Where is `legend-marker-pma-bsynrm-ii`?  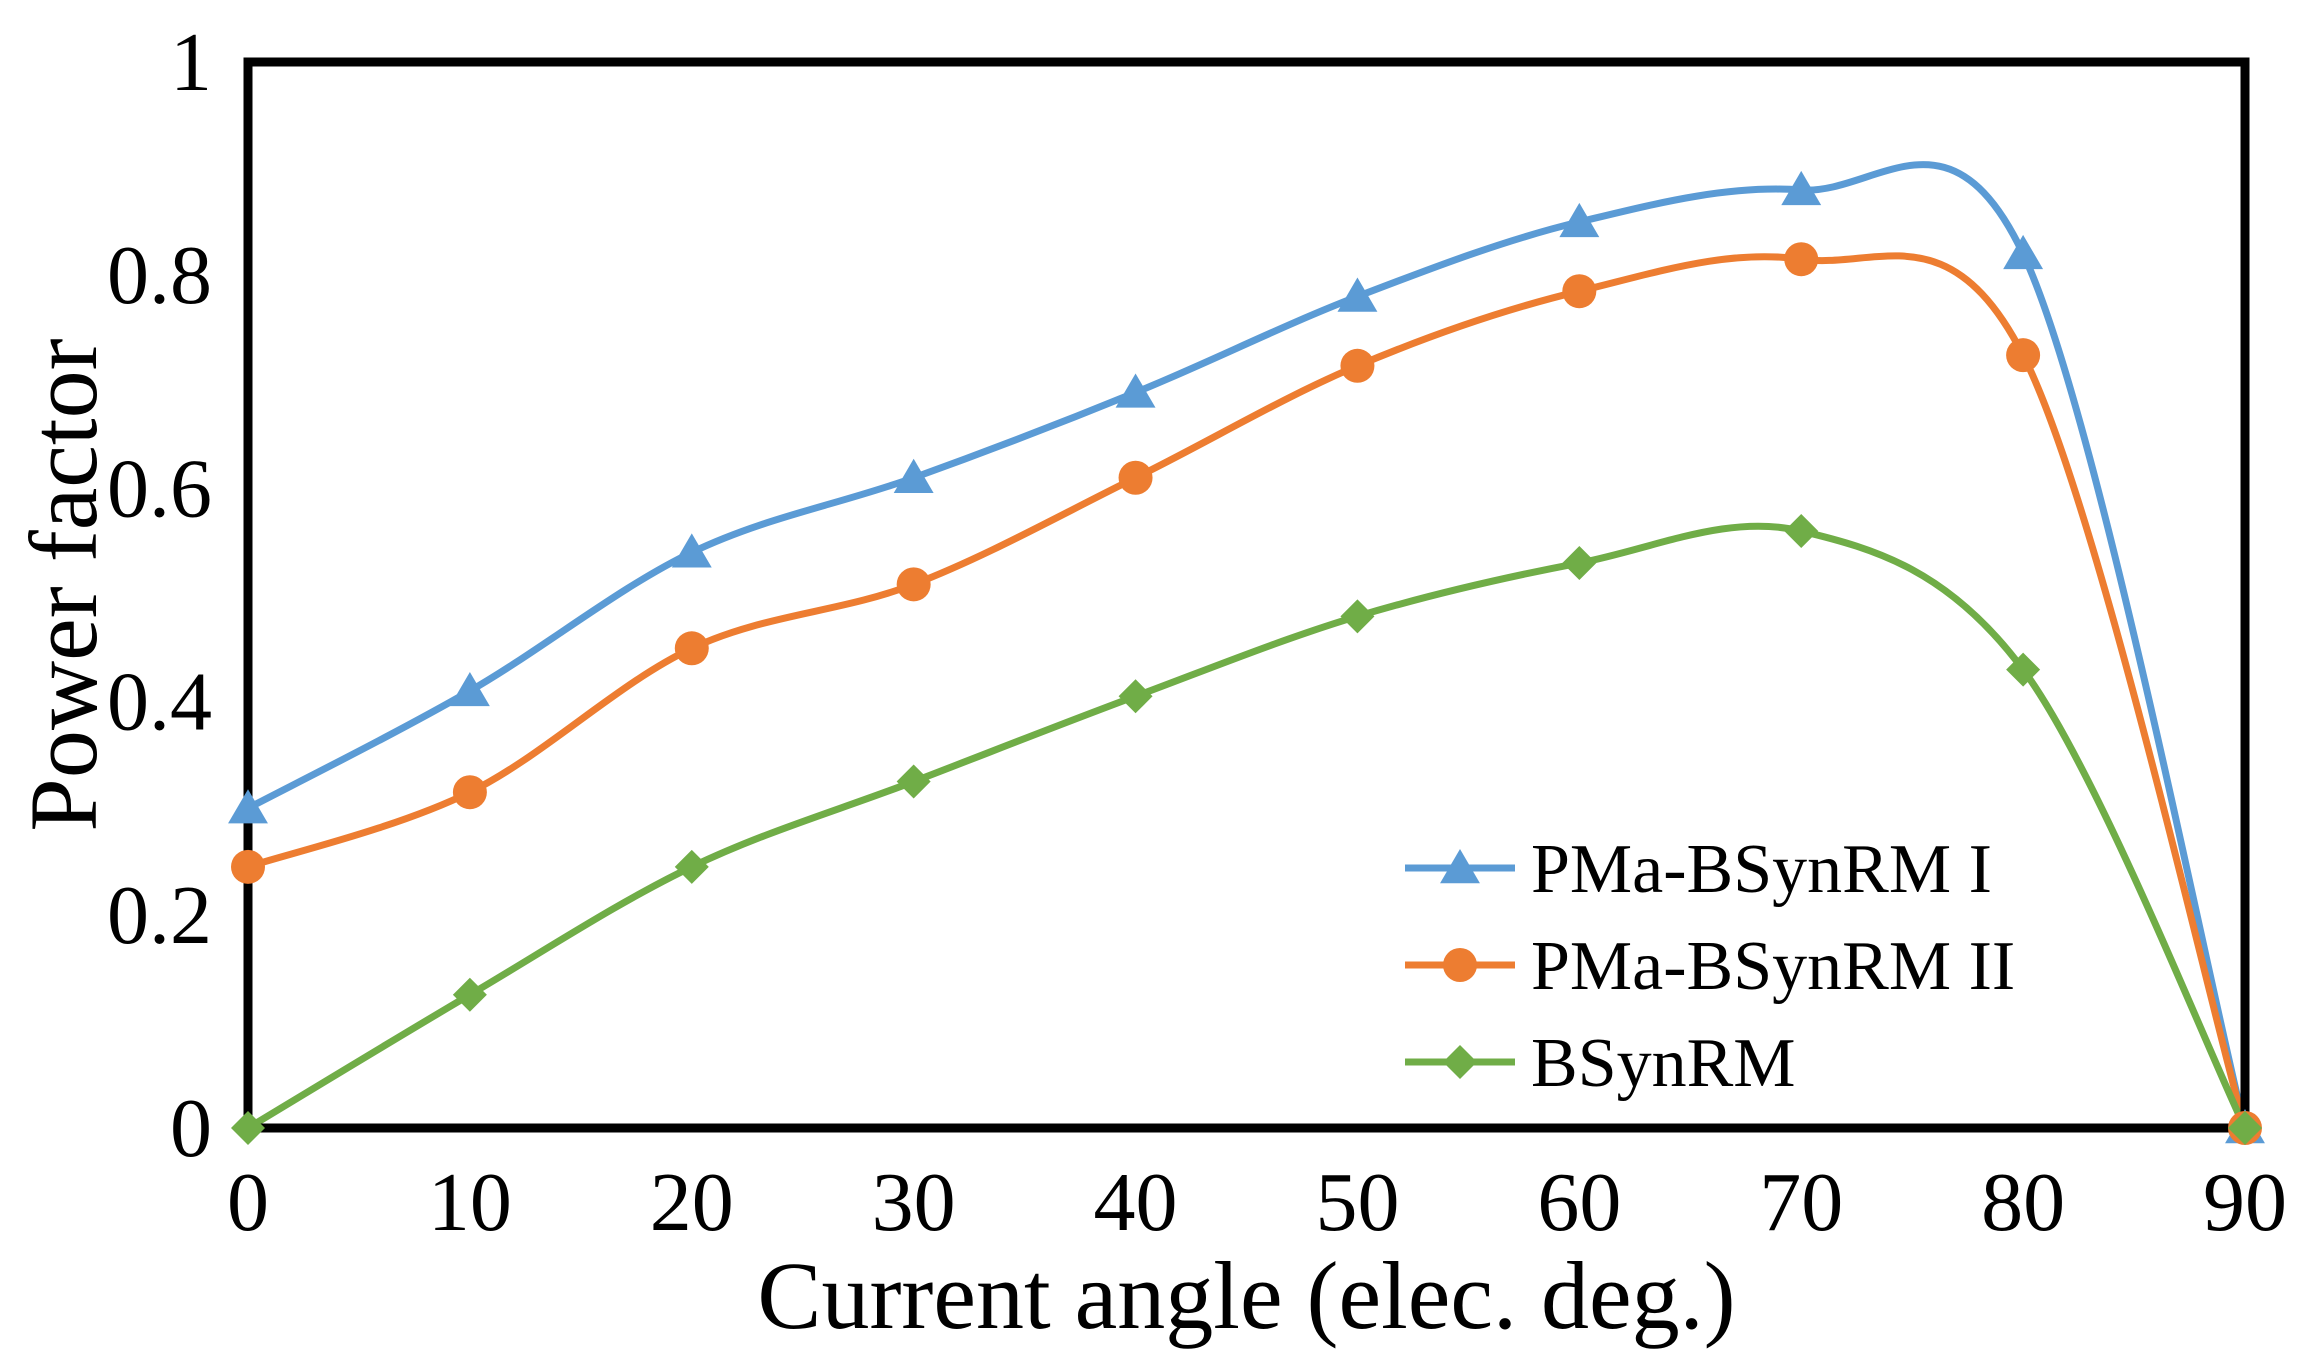
legend-marker-pma-bsynrm-ii is located at coordinates (1460, 965).